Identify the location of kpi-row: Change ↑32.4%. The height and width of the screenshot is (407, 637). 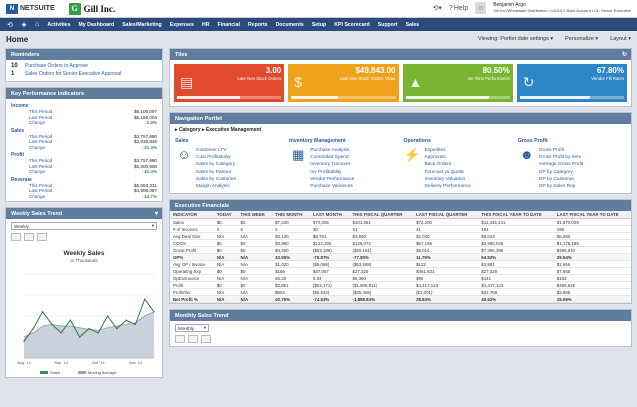
(84, 148).